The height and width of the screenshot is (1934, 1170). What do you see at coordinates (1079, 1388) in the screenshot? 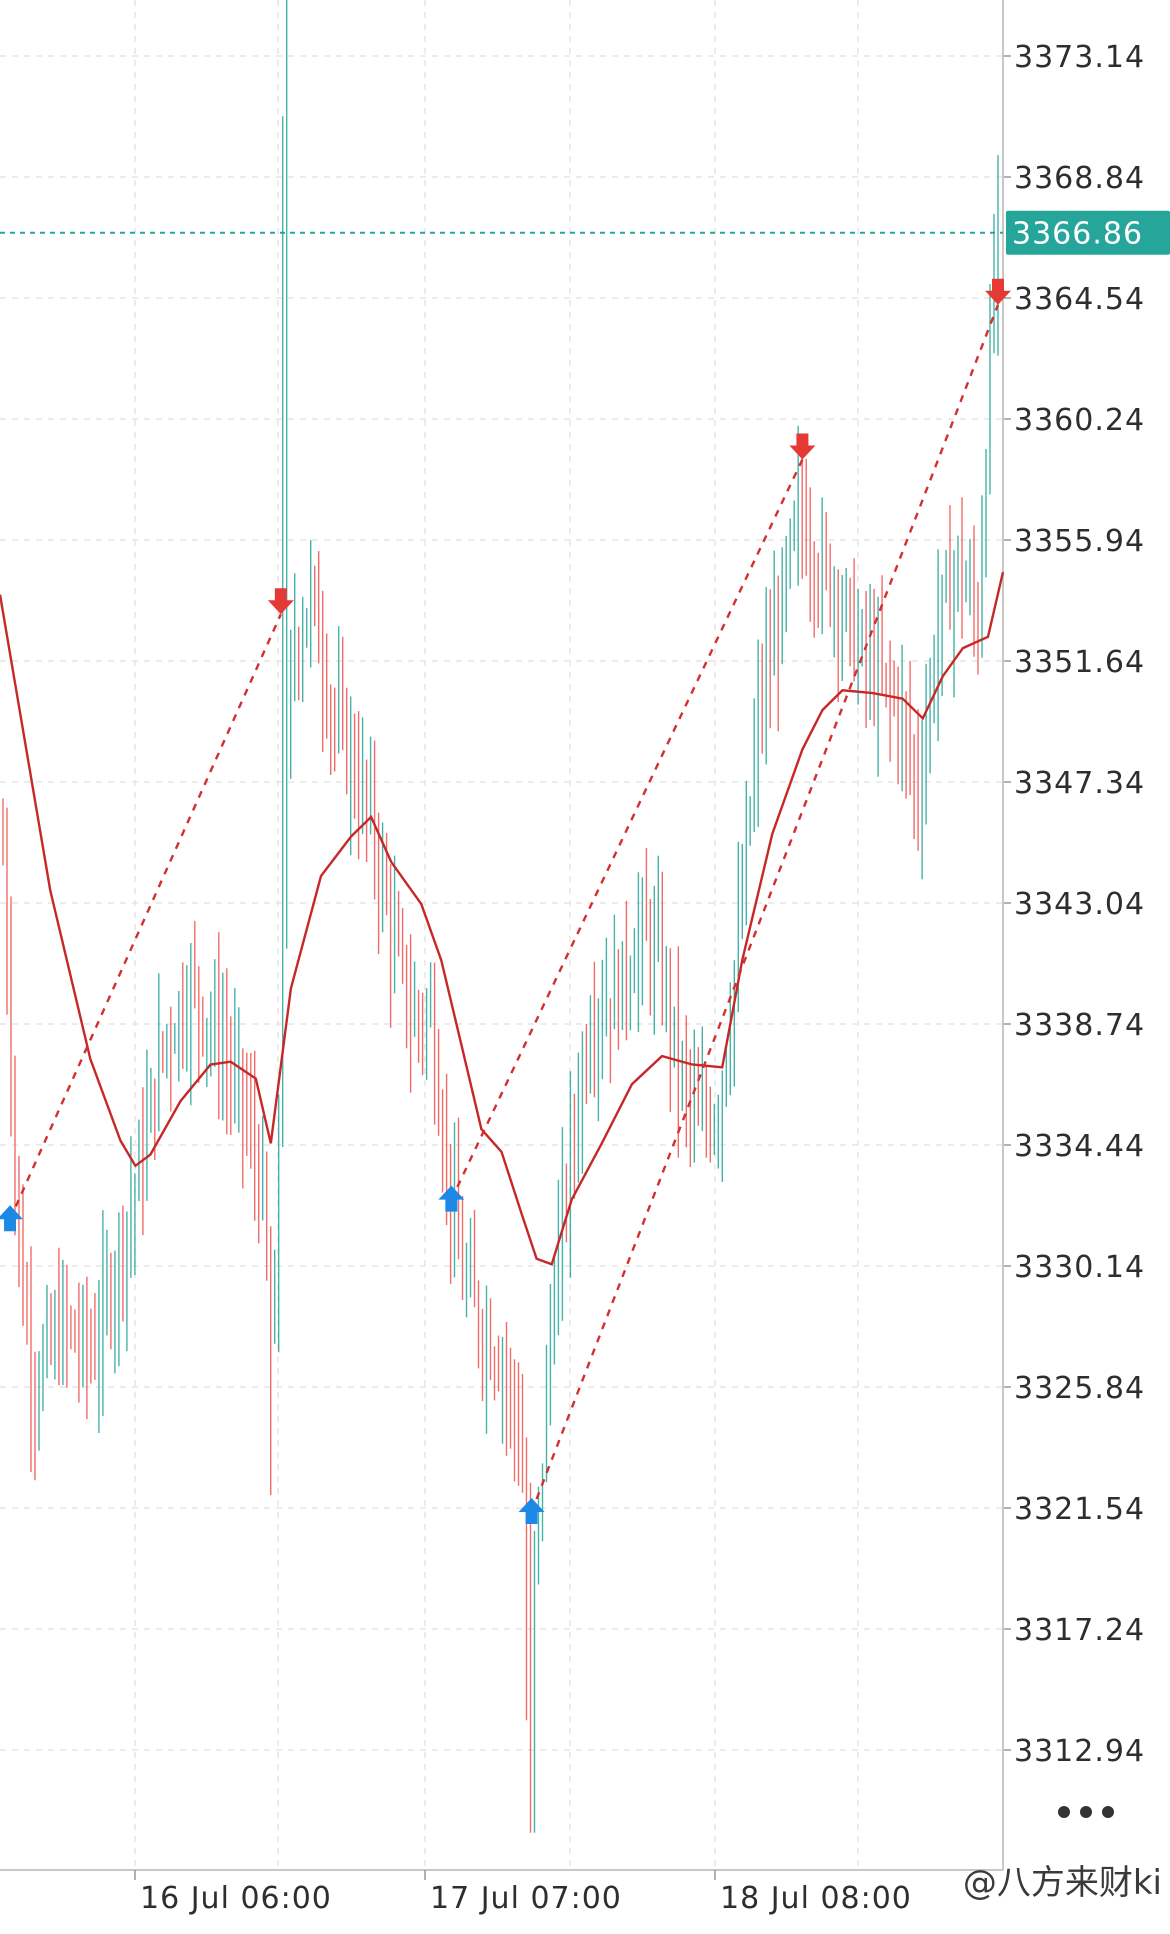
I see `y-tick-label: 3325.84` at bounding box center [1079, 1388].